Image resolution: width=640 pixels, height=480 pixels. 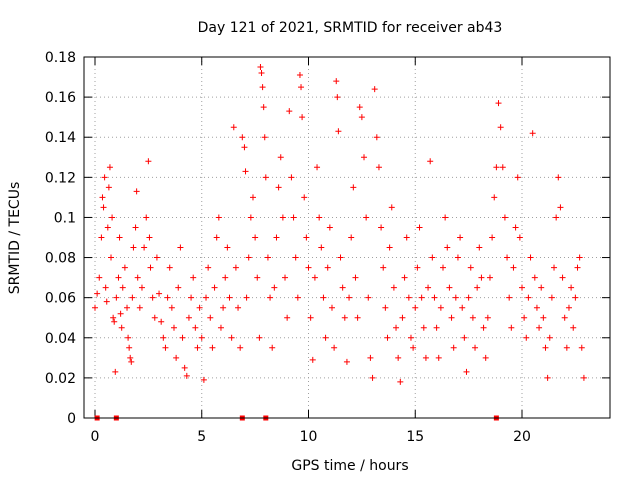 What do you see at coordinates (15, 238) in the screenshot?
I see `y-axis-label: SRMTID / TECUs` at bounding box center [15, 238].